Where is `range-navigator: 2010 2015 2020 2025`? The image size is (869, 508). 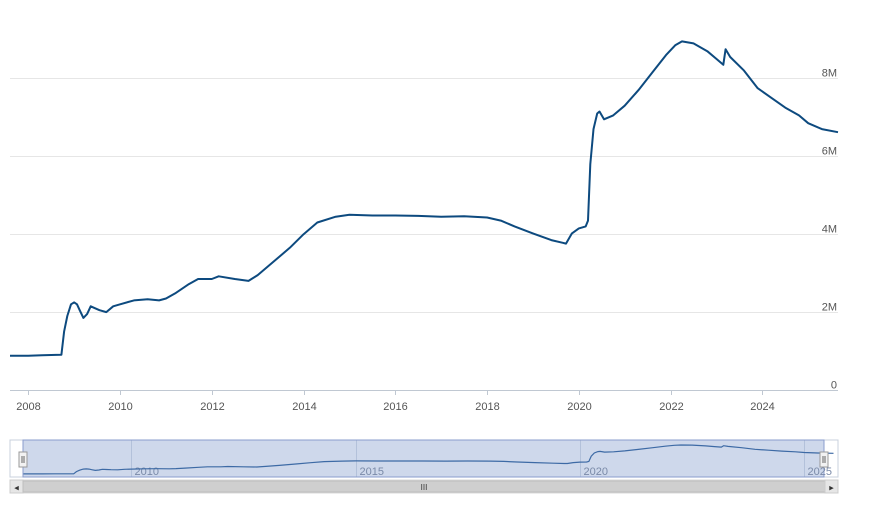
range-navigator: 2010 2015 2020 2025 is located at coordinates (424, 458).